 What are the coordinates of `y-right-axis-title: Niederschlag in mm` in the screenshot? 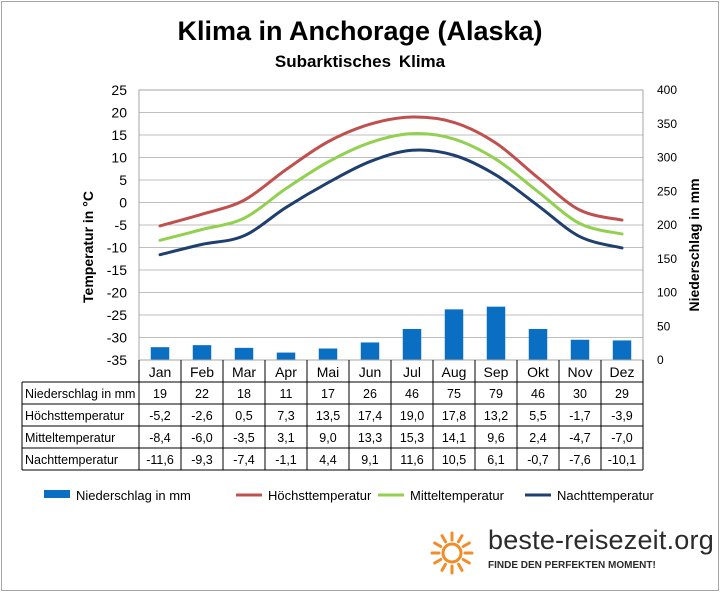 It's located at (694, 244).